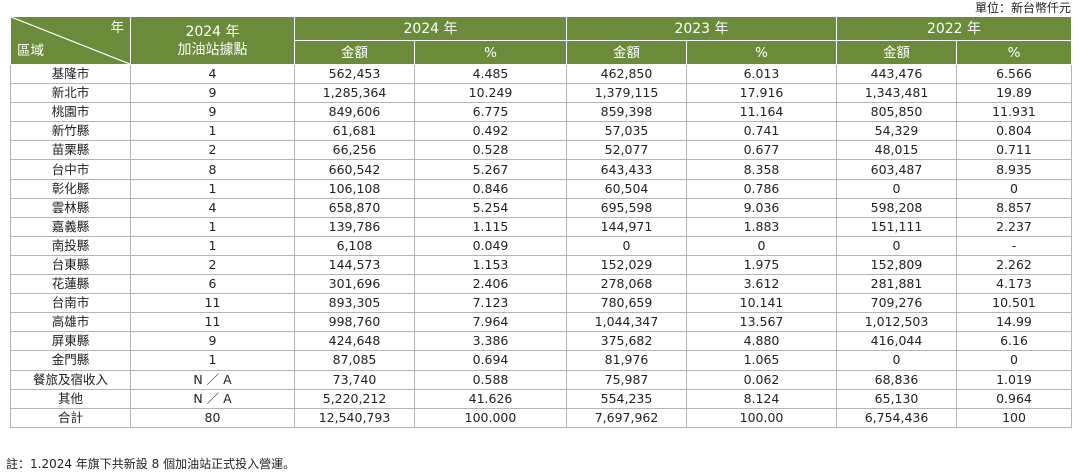 This screenshot has width=1077, height=474. Describe the element at coordinates (1014, 417) in the screenshot. I see `pct-2022-cell: 100` at that location.